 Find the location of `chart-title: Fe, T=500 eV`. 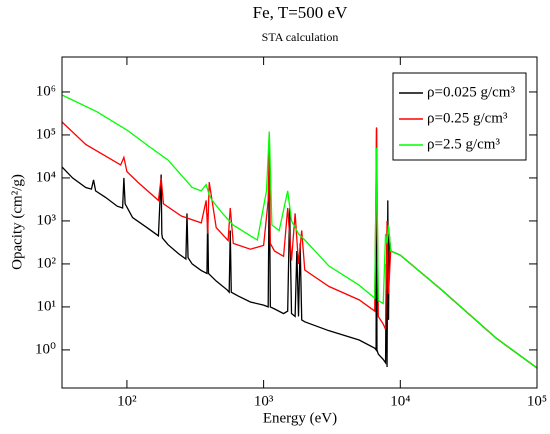

chart-title: Fe, T=500 eV is located at coordinates (300, 12).